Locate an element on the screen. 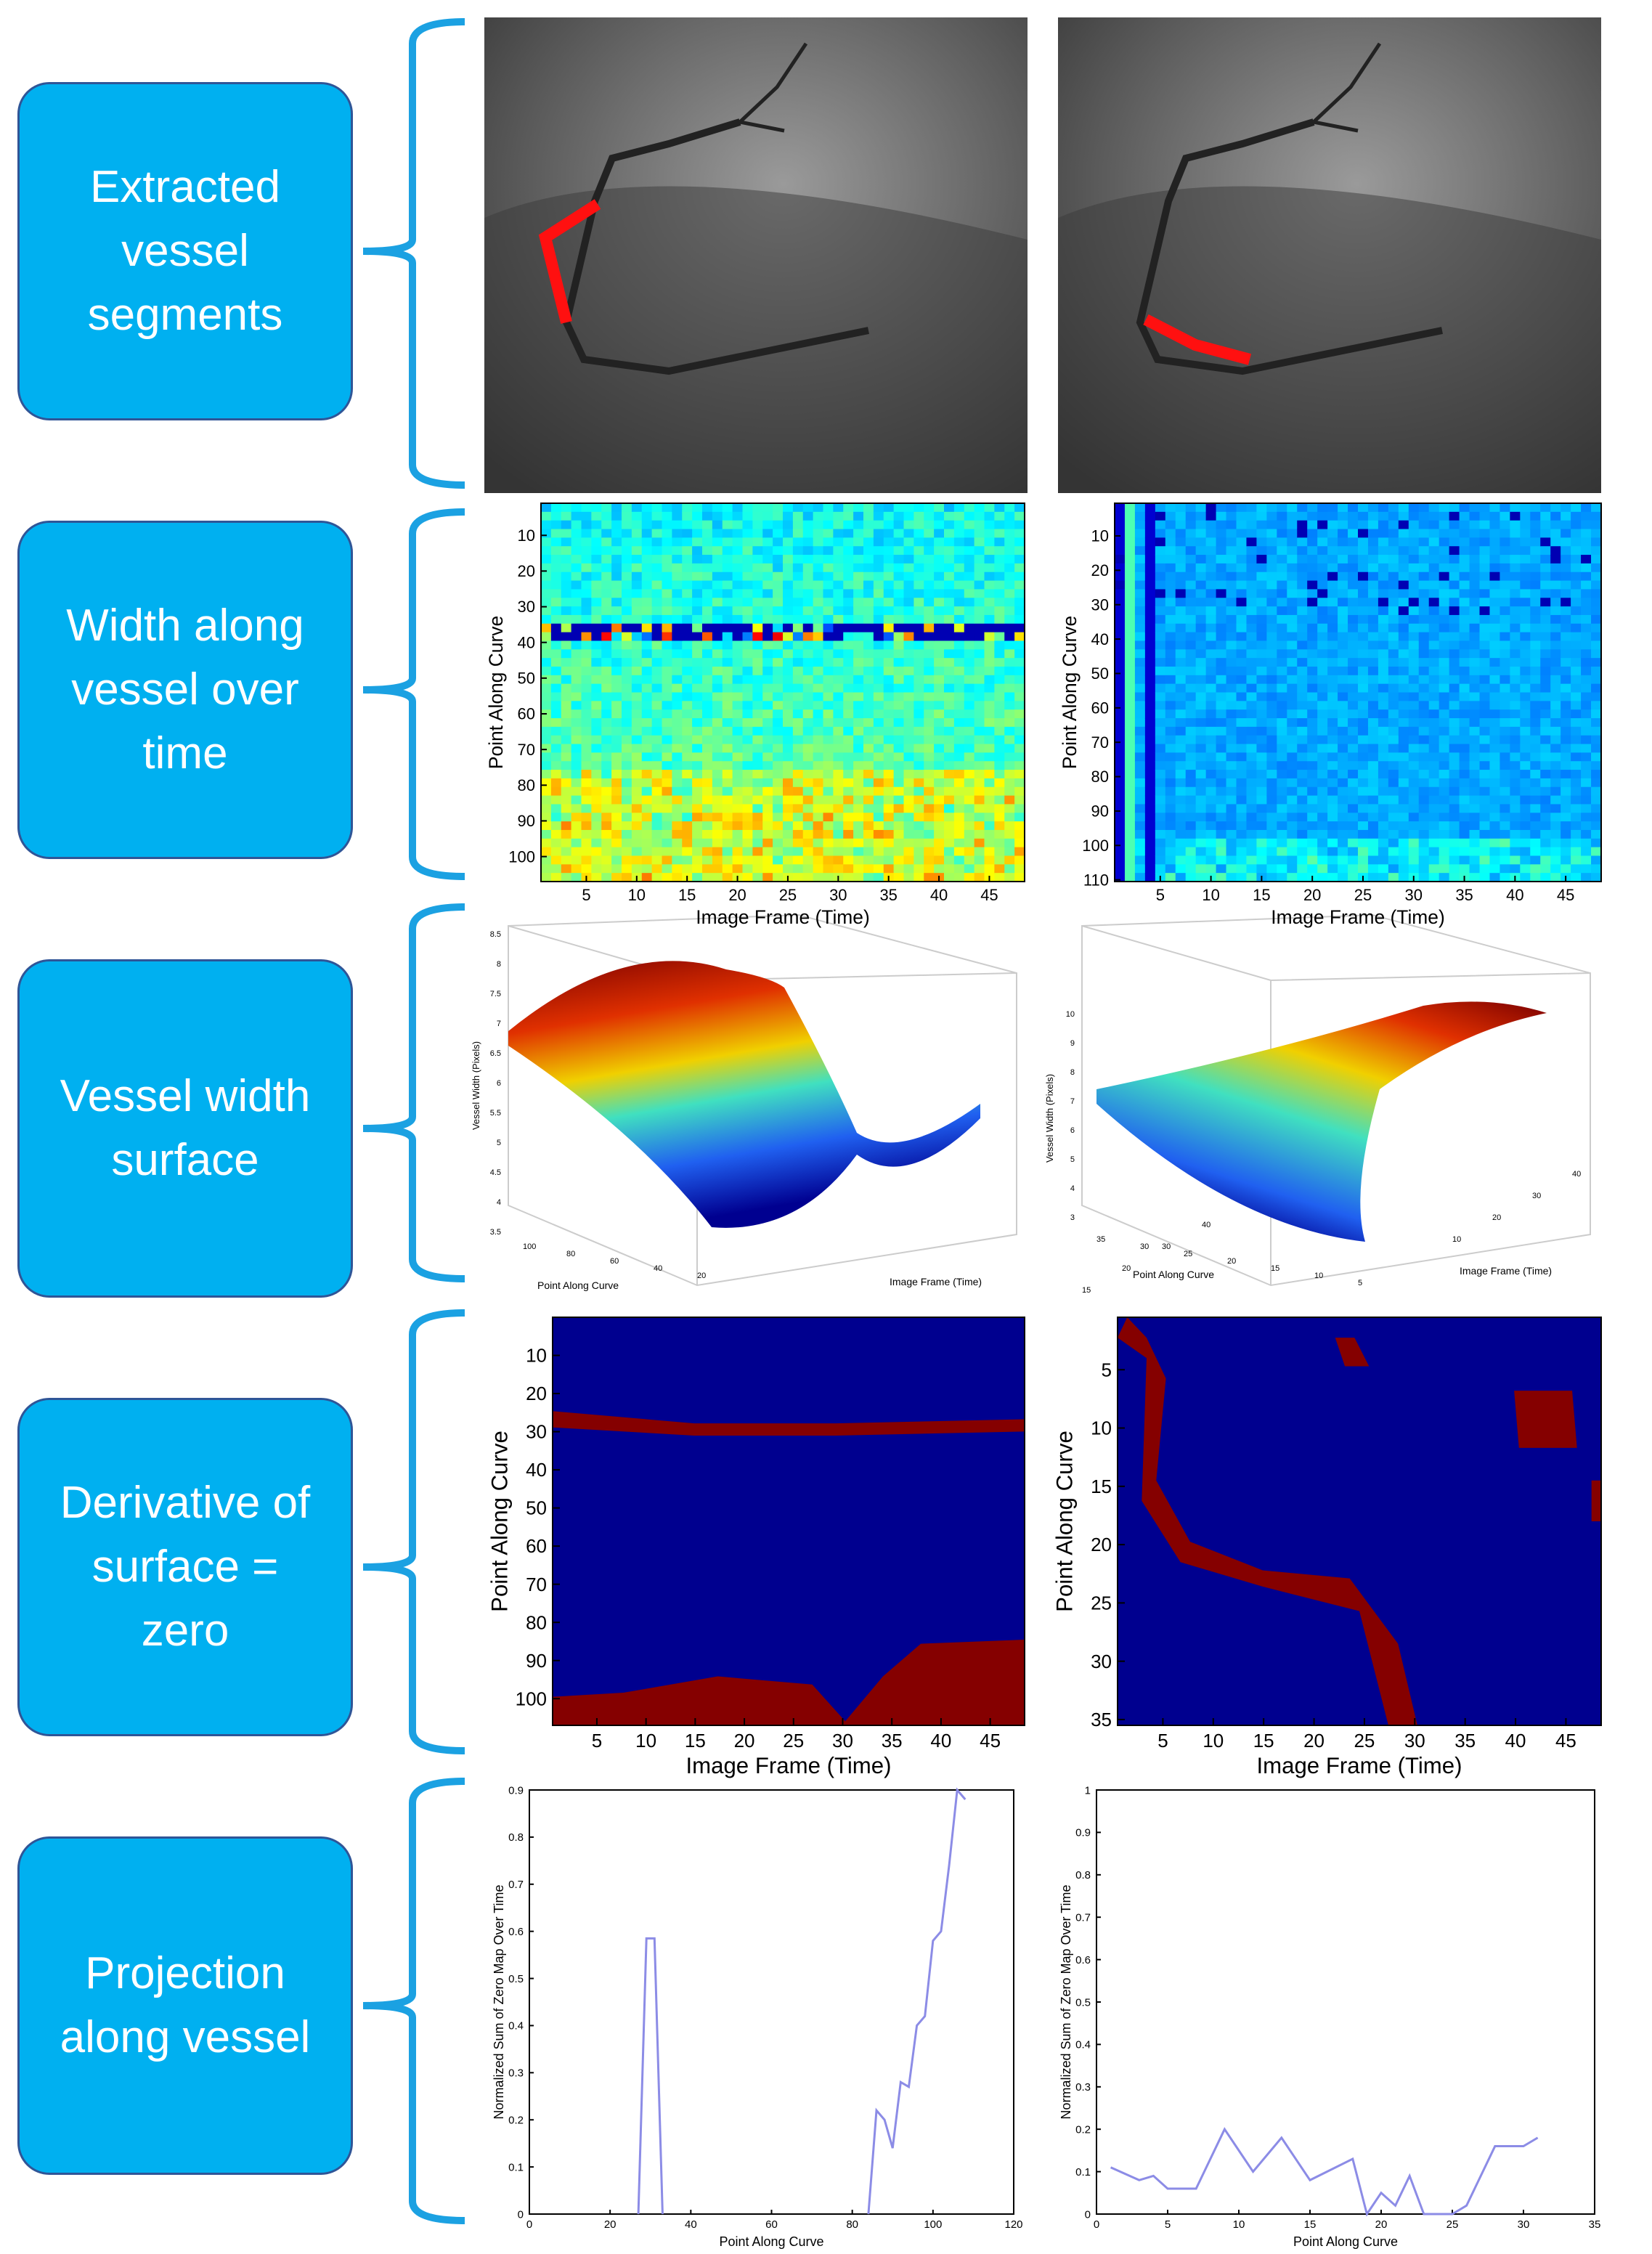 The height and width of the screenshot is (2254, 1652). projection-line is located at coordinates (1325, 2172).